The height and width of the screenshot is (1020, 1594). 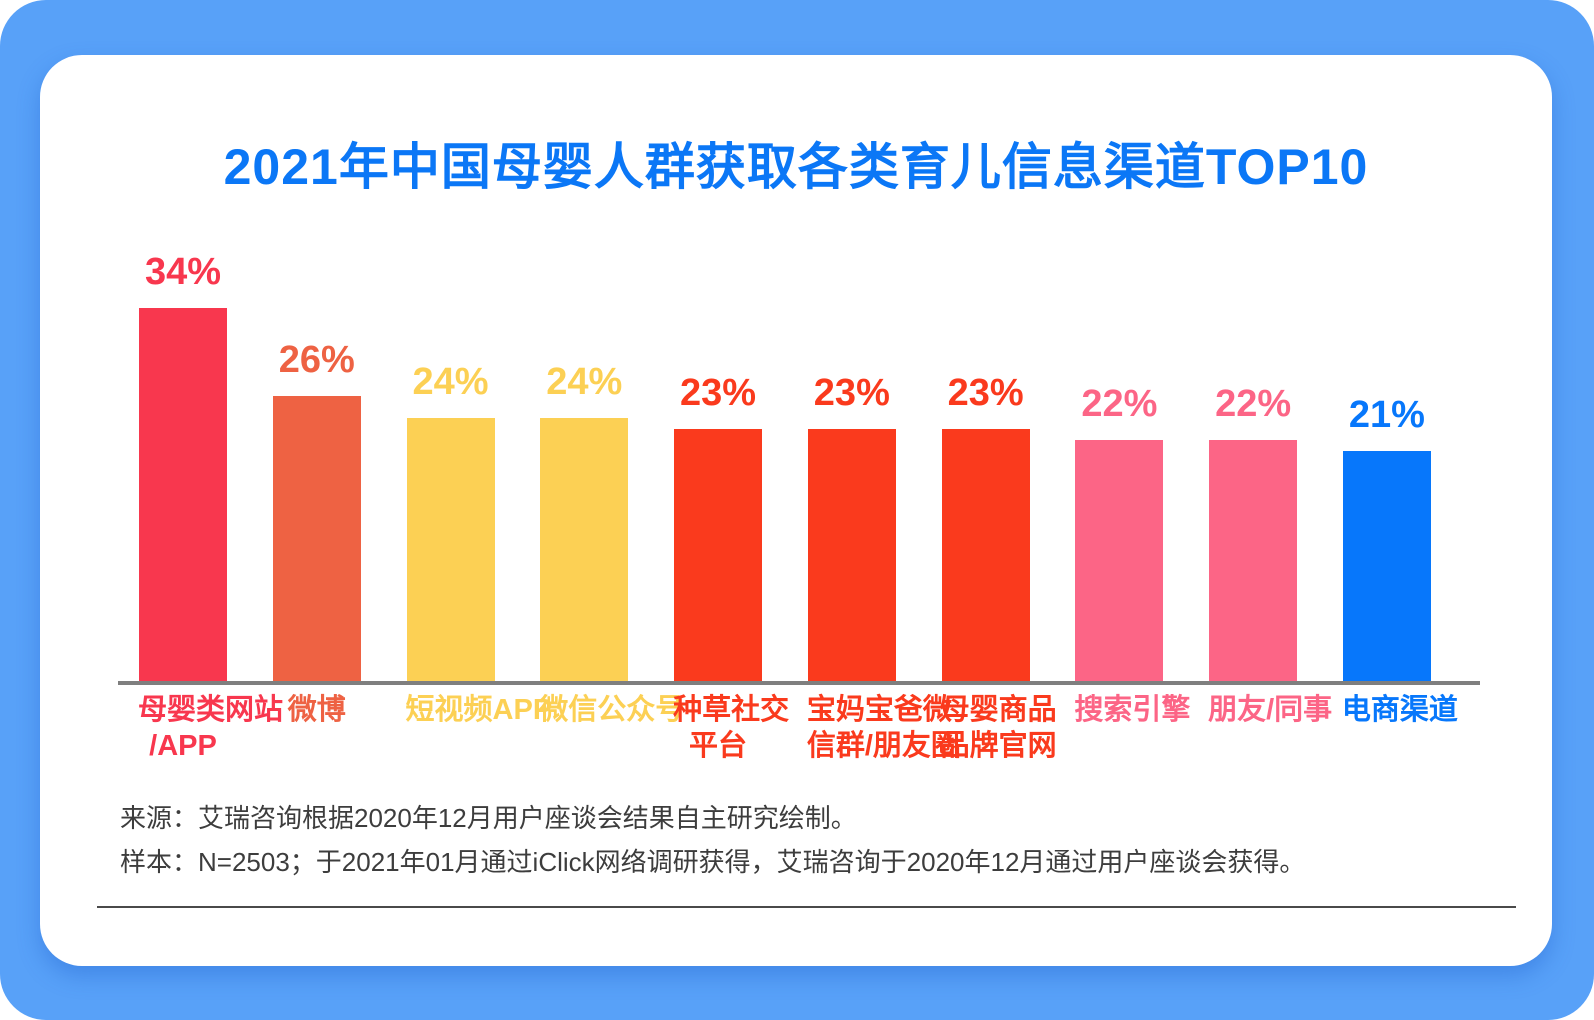 I want to click on bar-column: 26%, so click(x=317, y=510).